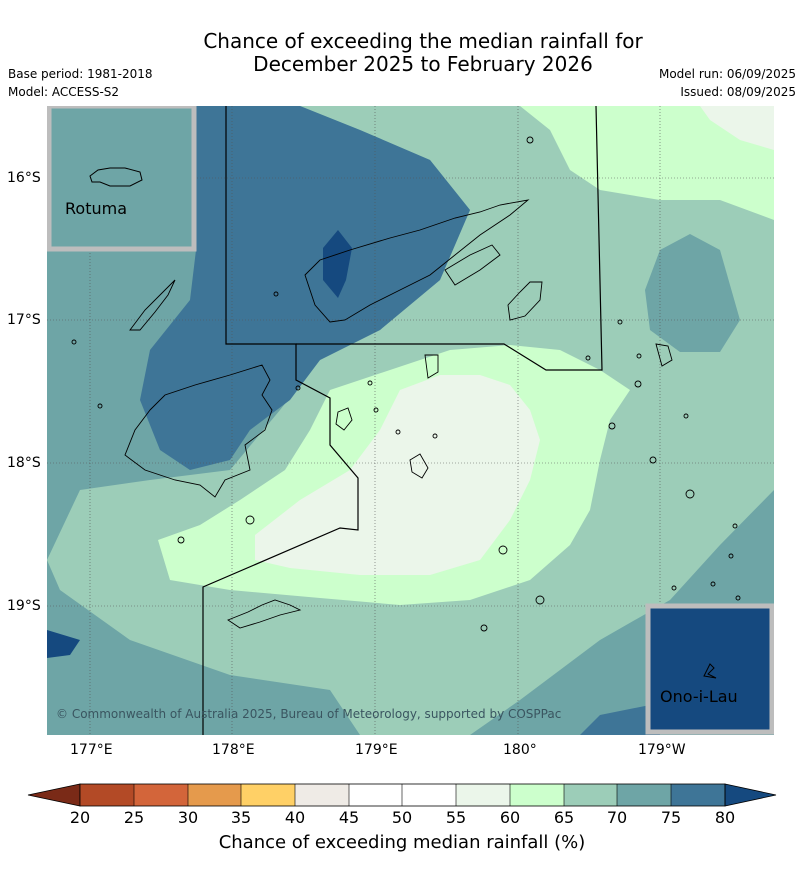 This screenshot has width=804, height=896. I want to click on contour-75-80-sw, so click(620, 720).